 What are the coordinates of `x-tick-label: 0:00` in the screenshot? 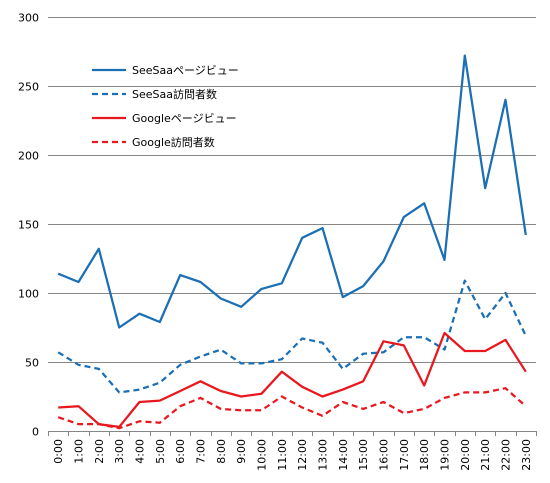 It's located at (58, 451).